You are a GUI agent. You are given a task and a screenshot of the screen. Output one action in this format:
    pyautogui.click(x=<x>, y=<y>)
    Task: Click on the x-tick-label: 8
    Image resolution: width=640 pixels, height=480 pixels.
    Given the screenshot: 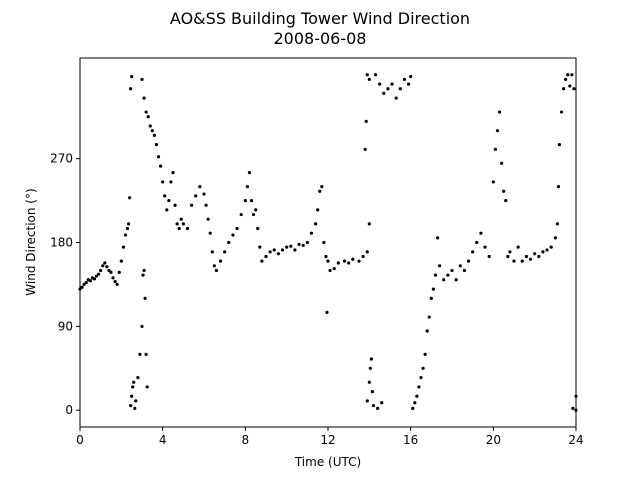 What is the action you would take?
    pyautogui.click(x=246, y=440)
    